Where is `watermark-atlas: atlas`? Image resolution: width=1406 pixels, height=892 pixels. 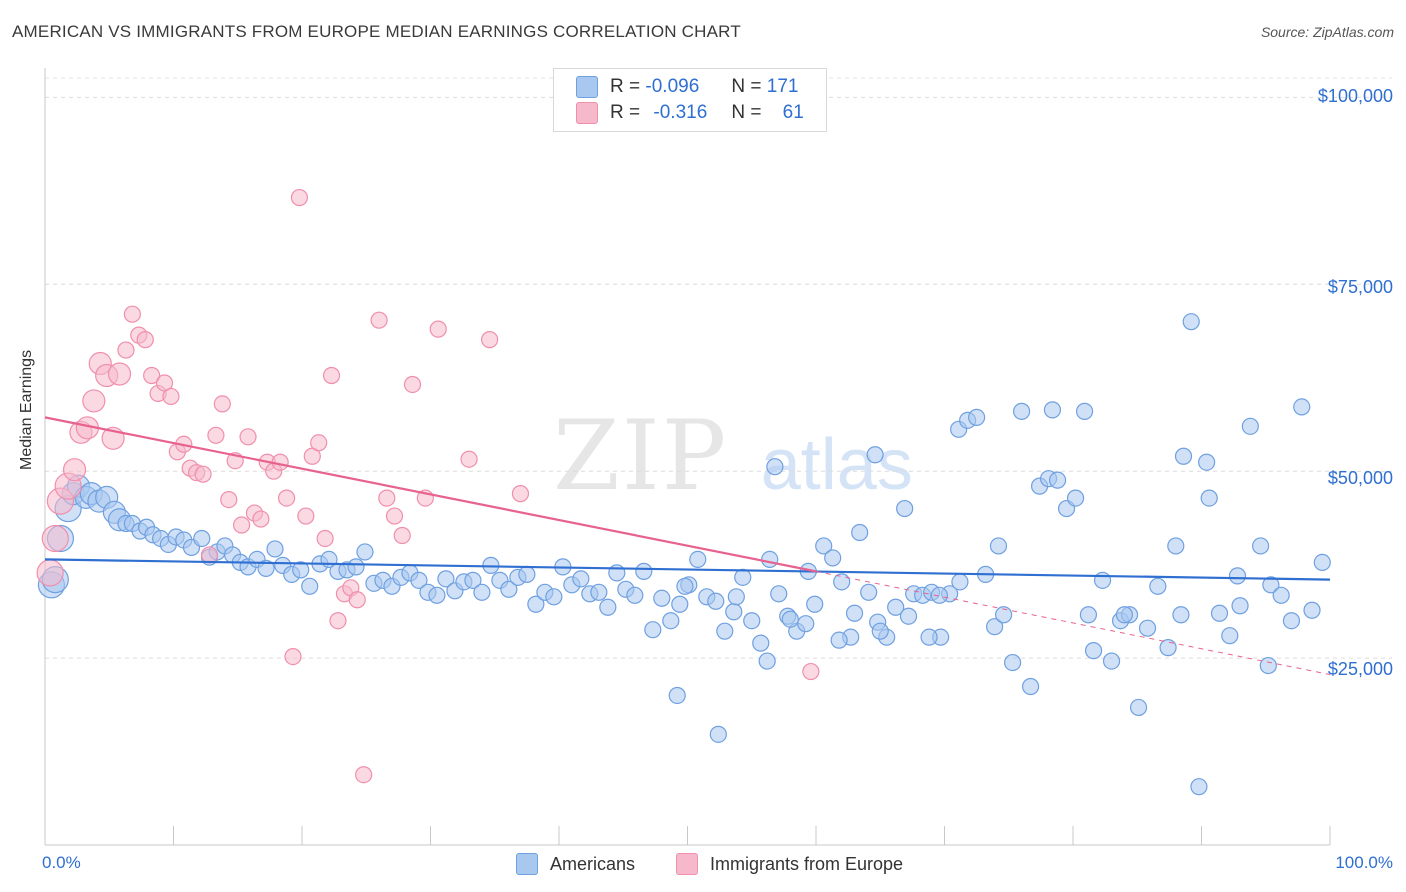 watermark-atlas: atlas is located at coordinates (836, 465).